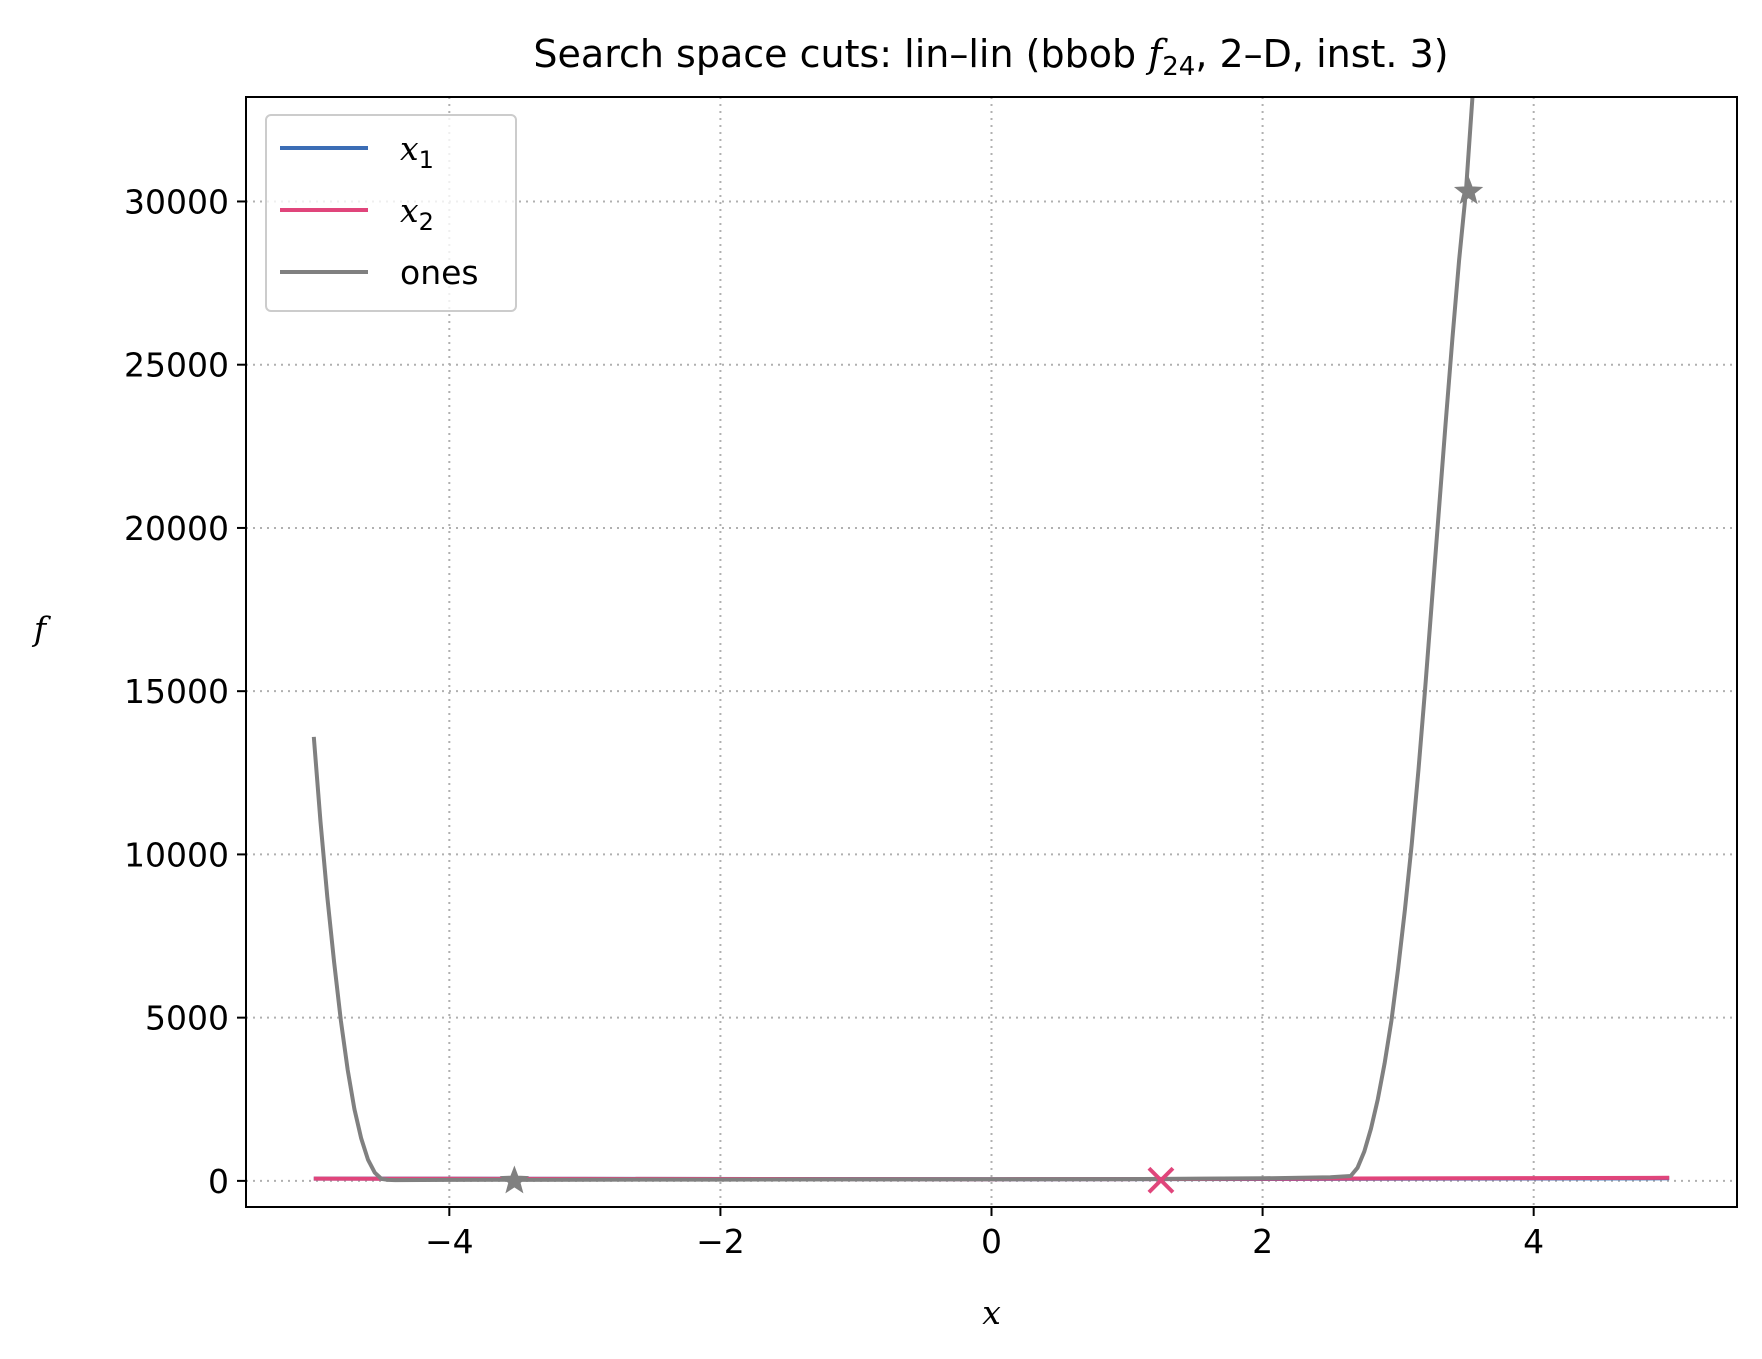 Image resolution: width=1762 pixels, height=1359 pixels. Describe the element at coordinates (426, 222) in the screenshot. I see `legend-label-sub: 2` at that location.